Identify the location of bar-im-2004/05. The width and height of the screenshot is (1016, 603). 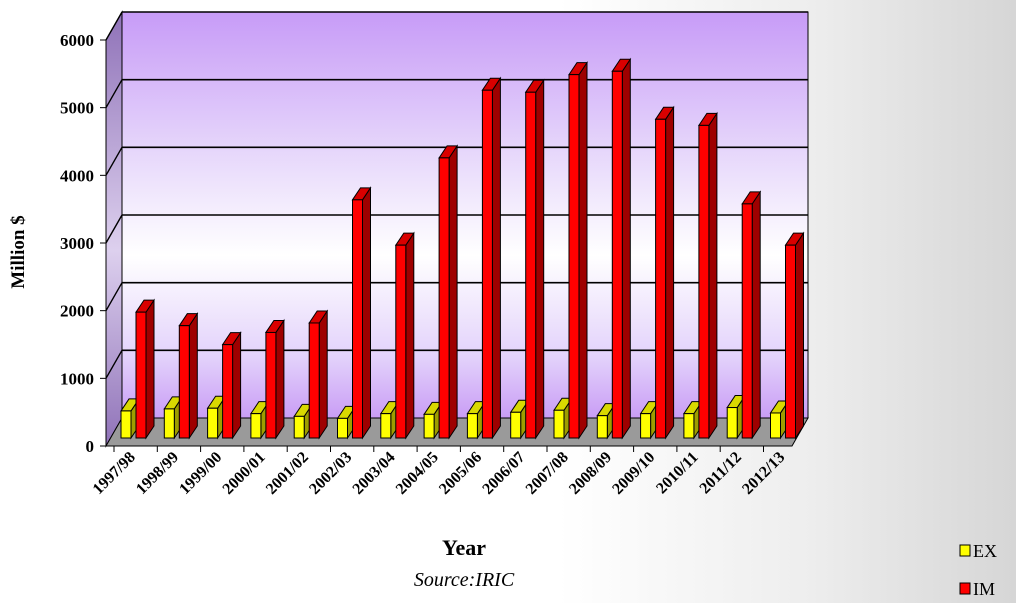
(448, 292).